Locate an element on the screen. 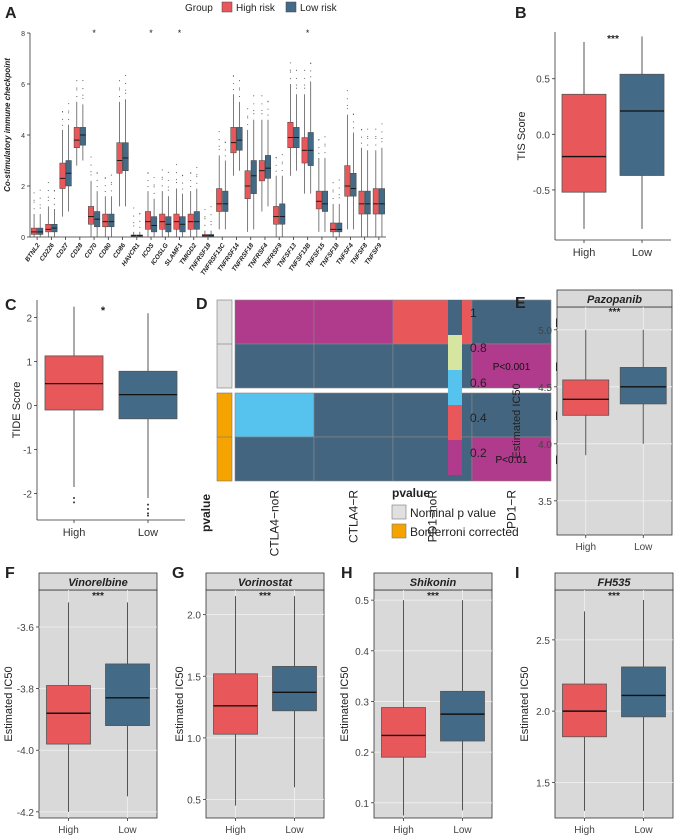  panel-G-strip is located at coordinates (265, 581).